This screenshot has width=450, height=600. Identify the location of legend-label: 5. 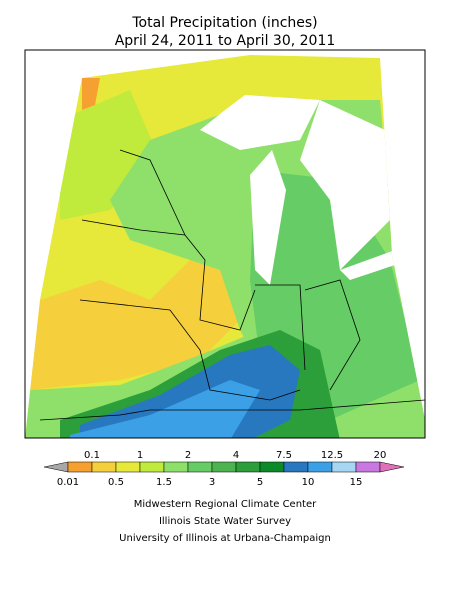
(260, 482).